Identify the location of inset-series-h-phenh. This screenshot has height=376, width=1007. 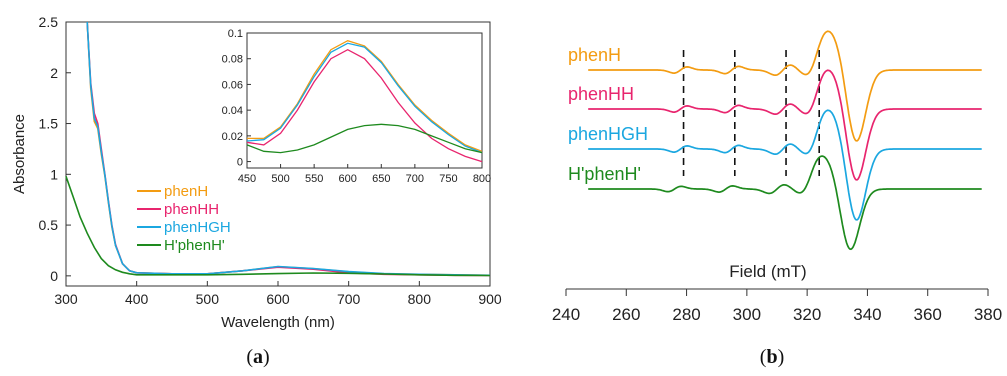
(364, 138).